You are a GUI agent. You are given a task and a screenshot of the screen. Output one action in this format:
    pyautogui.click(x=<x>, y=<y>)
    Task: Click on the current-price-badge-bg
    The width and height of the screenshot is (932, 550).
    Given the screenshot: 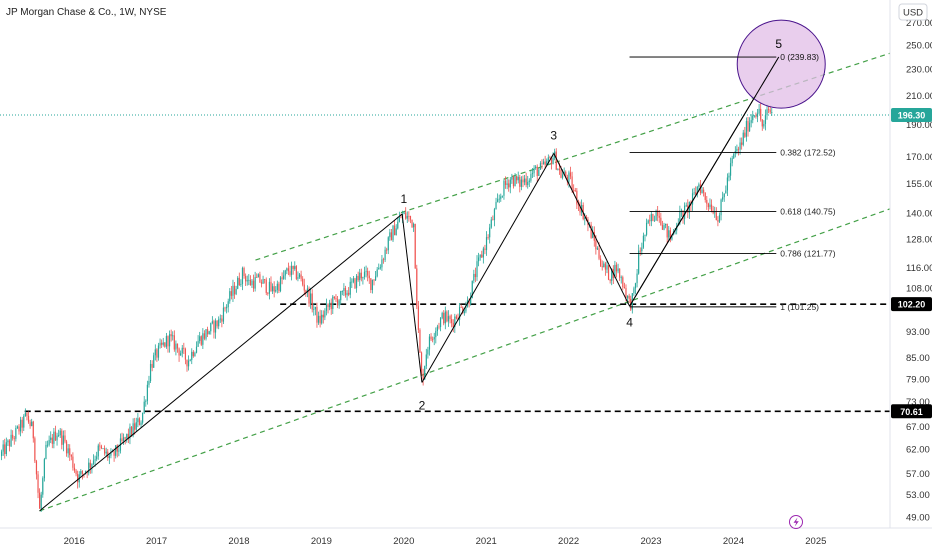 What is the action you would take?
    pyautogui.click(x=911, y=115)
    